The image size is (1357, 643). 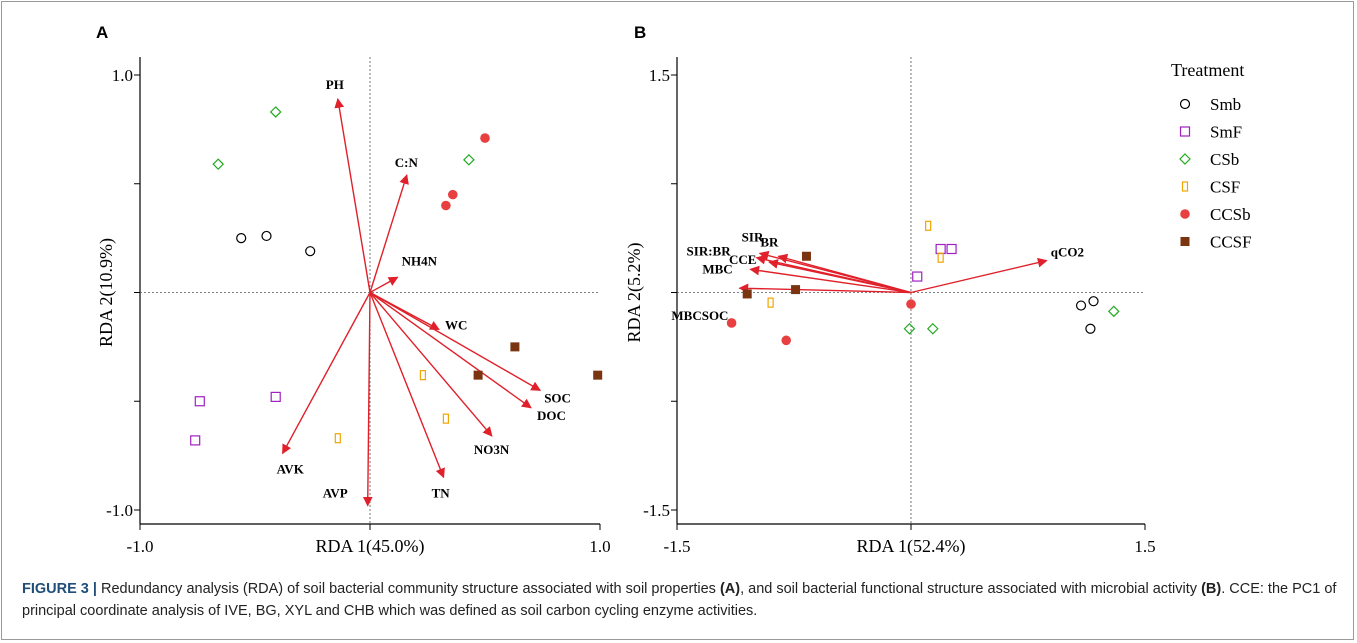 What do you see at coordinates (140, 546) in the screenshot?
I see `panel-a-x-tick-label: -1.0` at bounding box center [140, 546].